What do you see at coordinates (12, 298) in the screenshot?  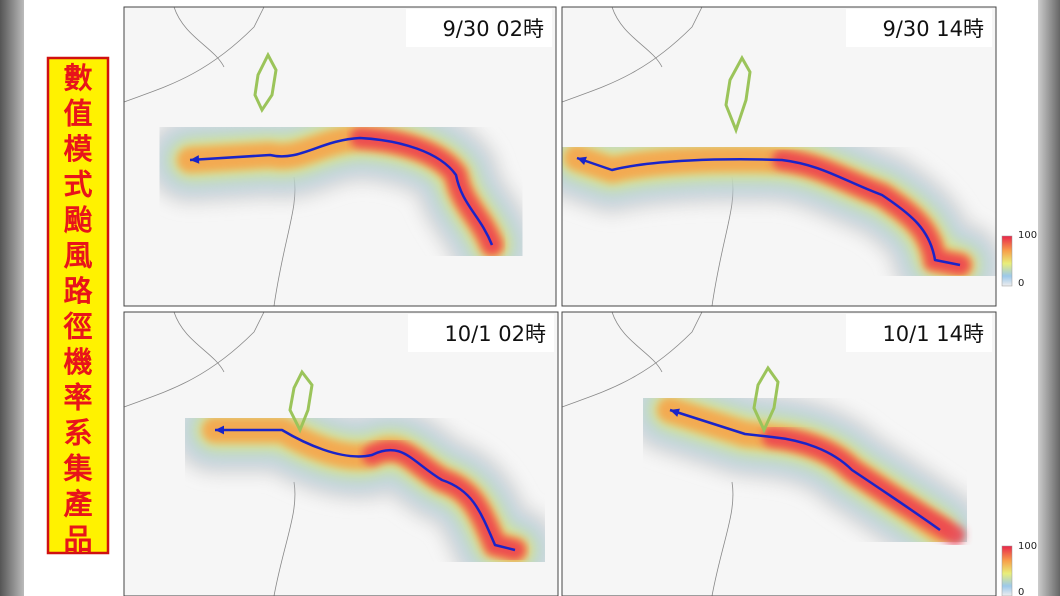 I see `left-edge` at bounding box center [12, 298].